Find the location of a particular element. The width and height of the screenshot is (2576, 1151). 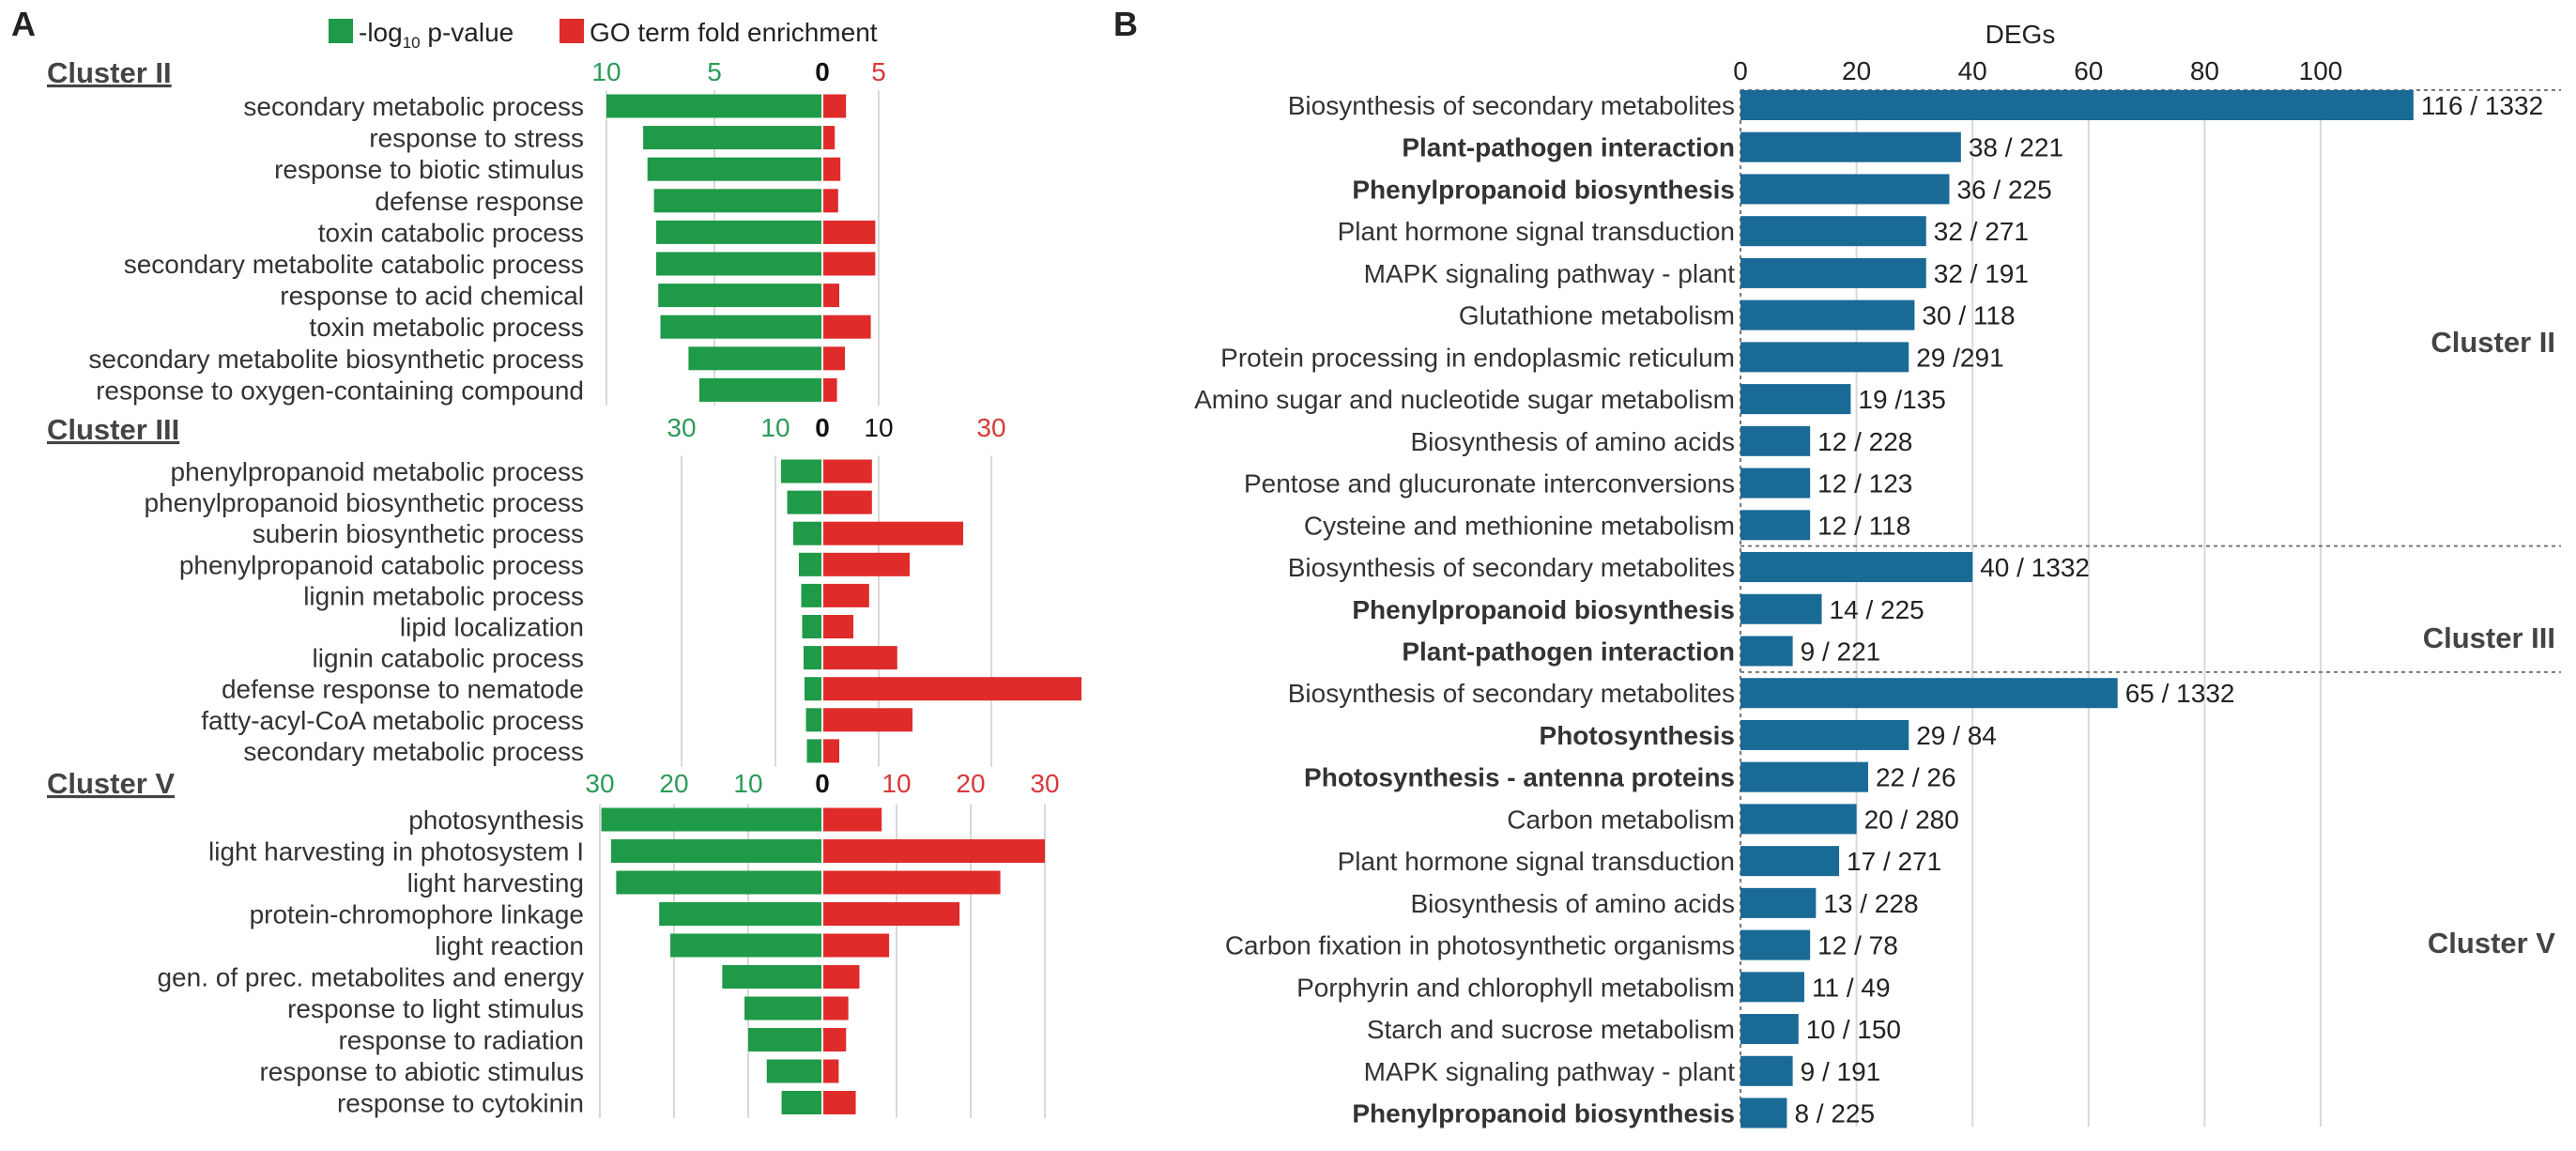

tick-label-fold: 5 is located at coordinates (879, 71).